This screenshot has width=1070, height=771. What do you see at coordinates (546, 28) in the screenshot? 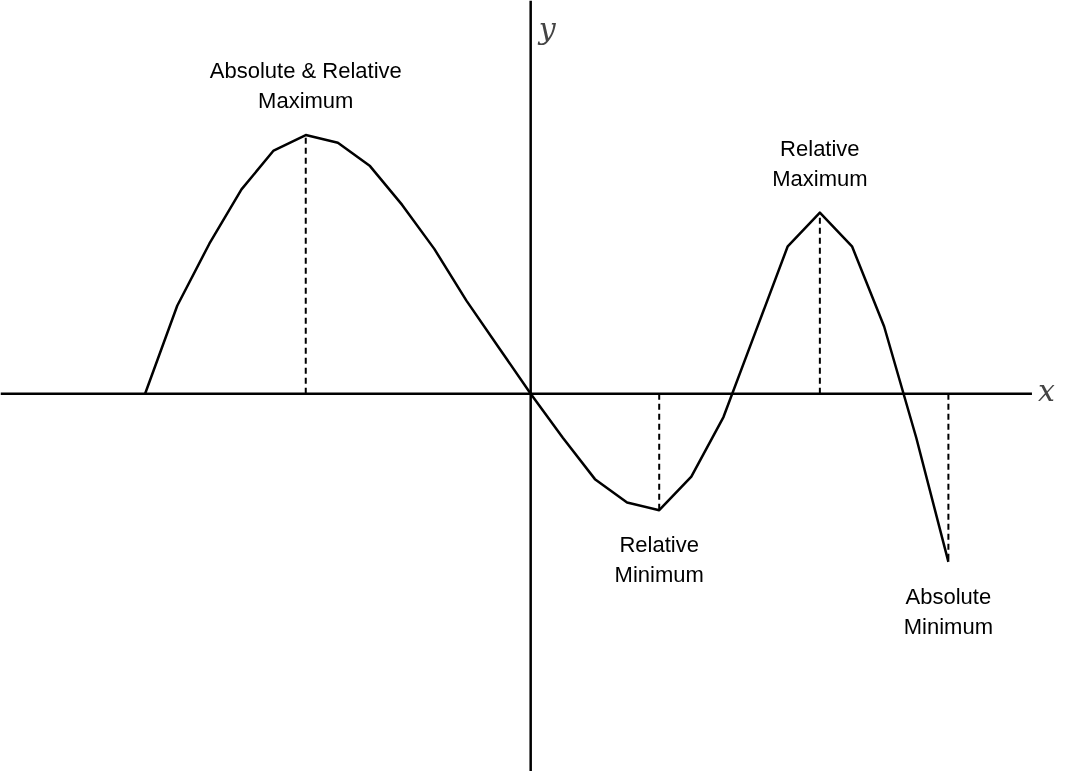
I see `y-axis-title: y` at bounding box center [546, 28].